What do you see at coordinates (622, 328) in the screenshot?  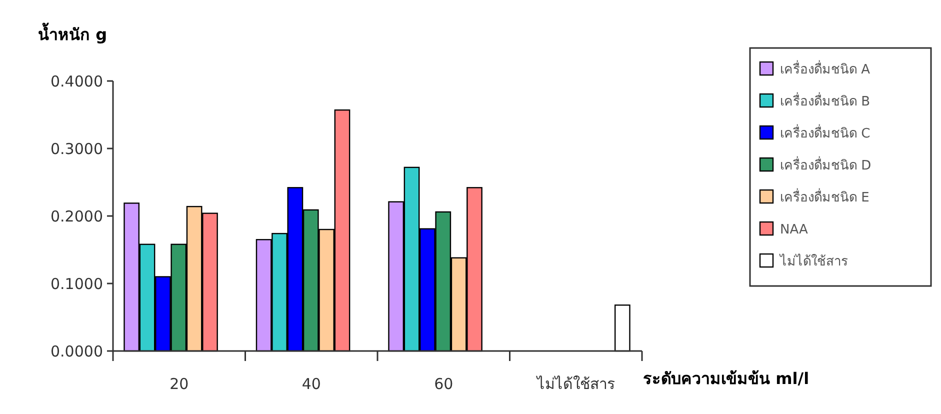 I see `bar` at bounding box center [622, 328].